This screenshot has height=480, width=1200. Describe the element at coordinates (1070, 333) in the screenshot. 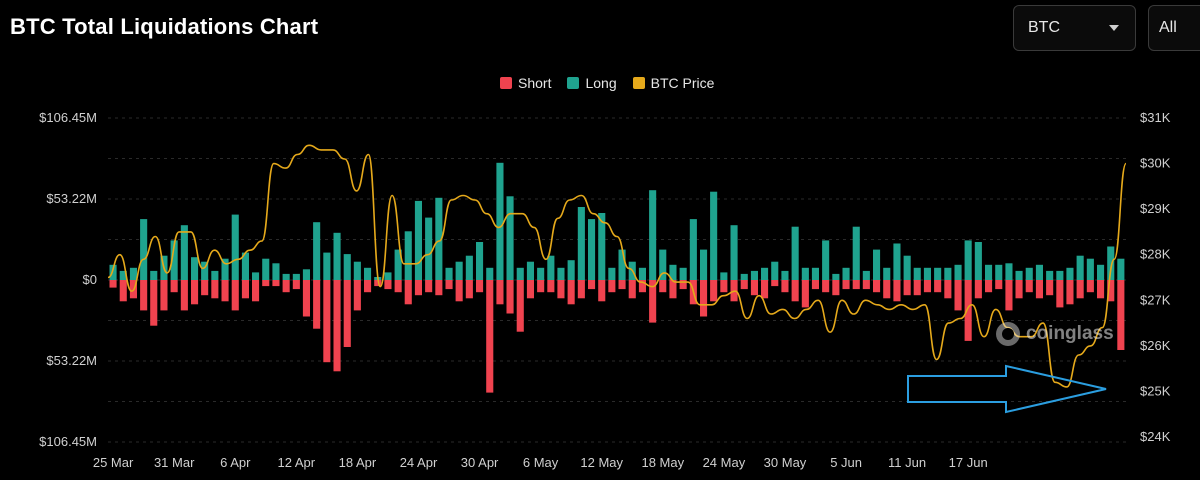

I see `watermark-text: coinglass` at that location.